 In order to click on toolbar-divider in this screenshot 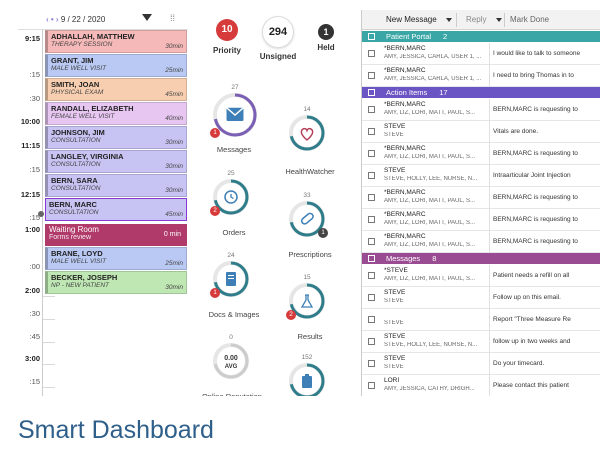, I will do `click(504, 20)`.